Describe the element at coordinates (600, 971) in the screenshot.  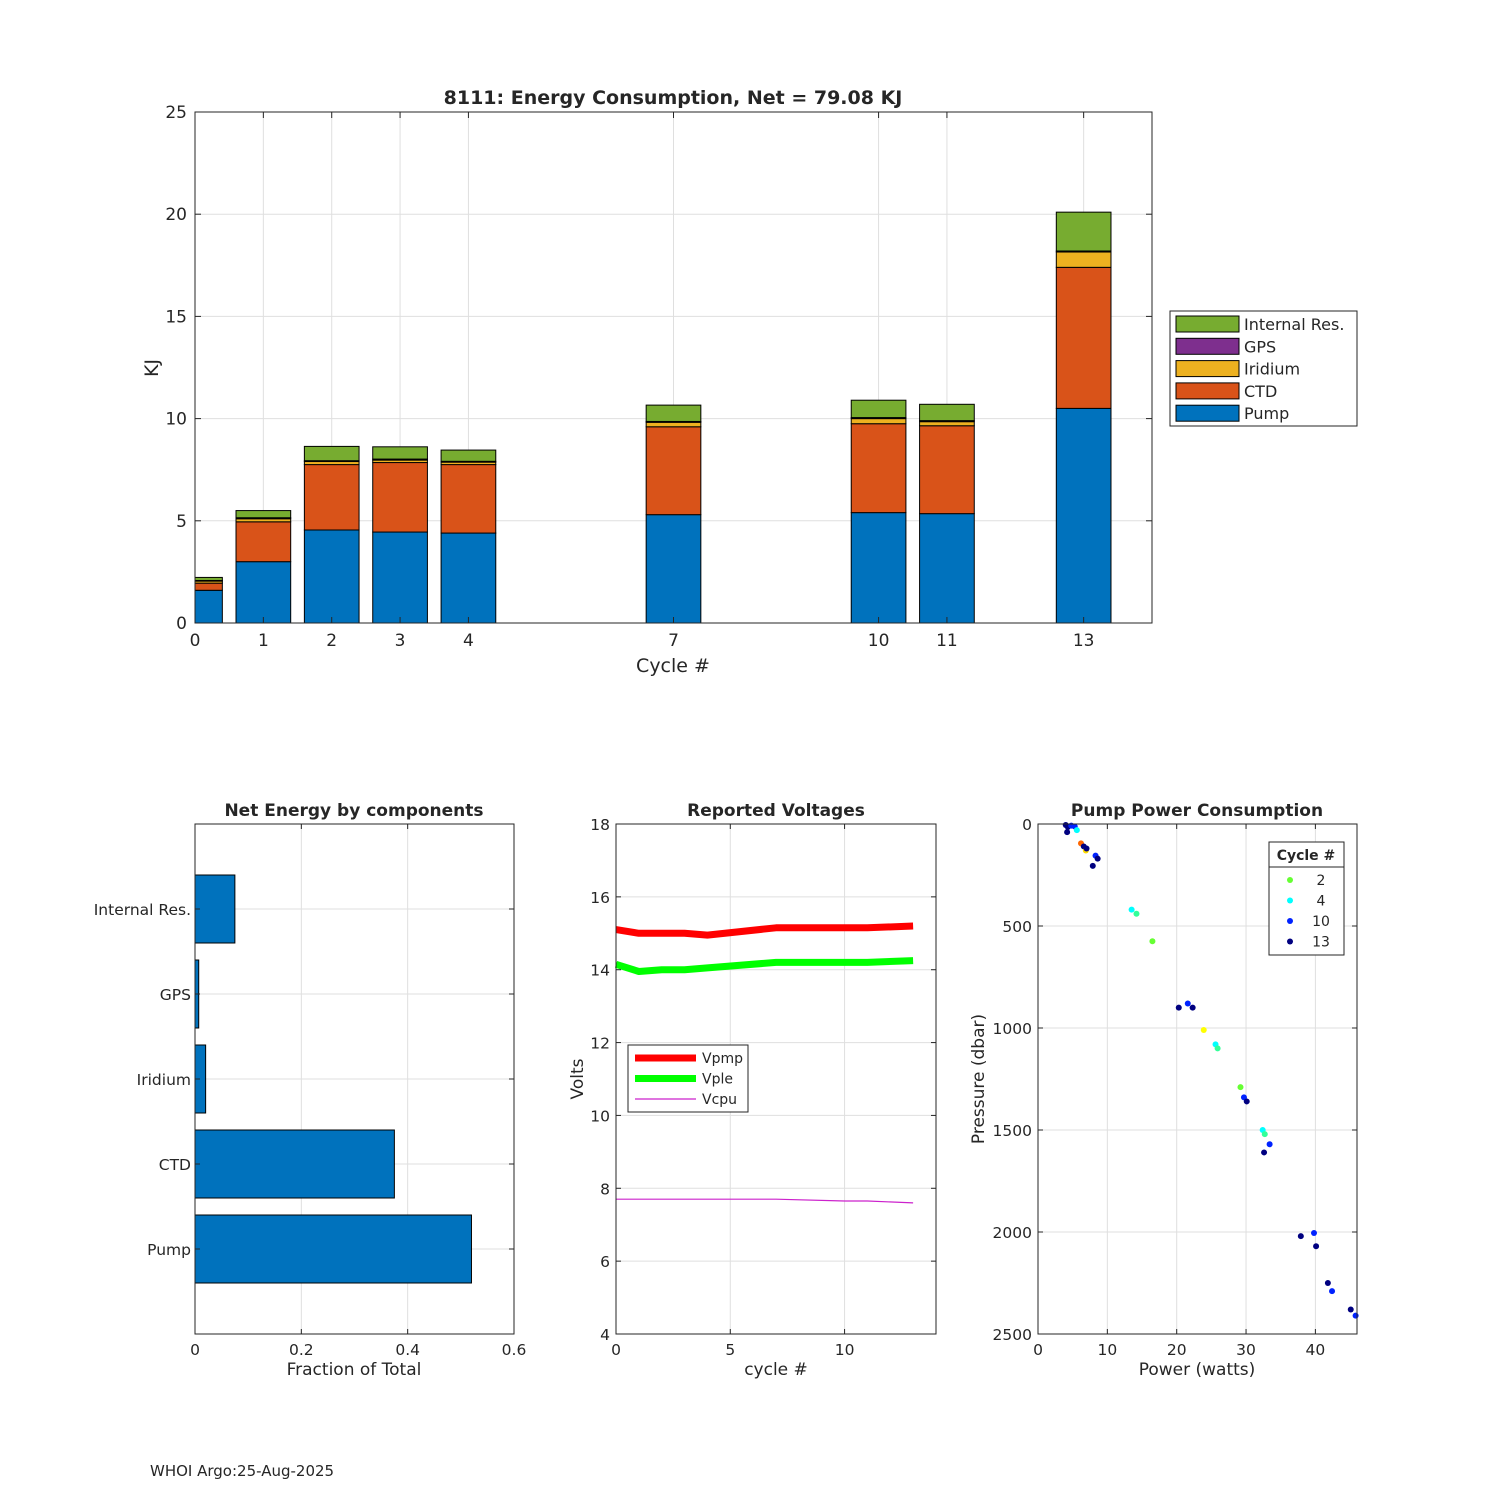
I see `voltages-ytick-label: 14` at that location.